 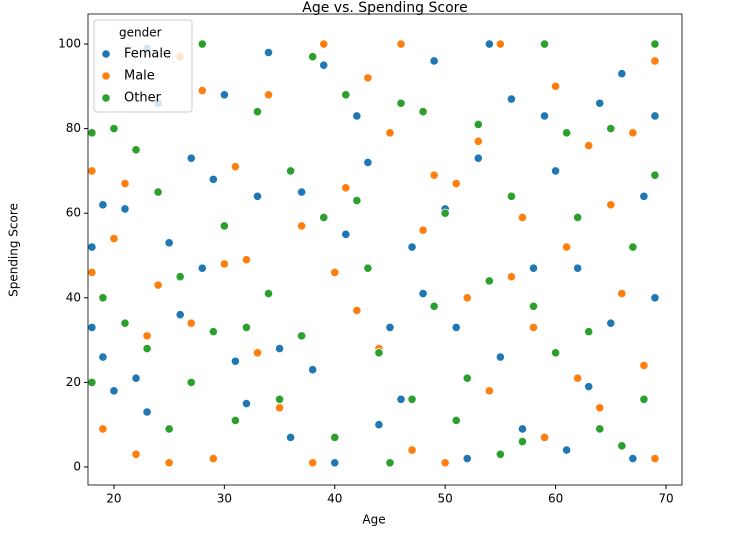 What do you see at coordinates (665, 499) in the screenshot?
I see `x-tick-label: 70` at bounding box center [665, 499].